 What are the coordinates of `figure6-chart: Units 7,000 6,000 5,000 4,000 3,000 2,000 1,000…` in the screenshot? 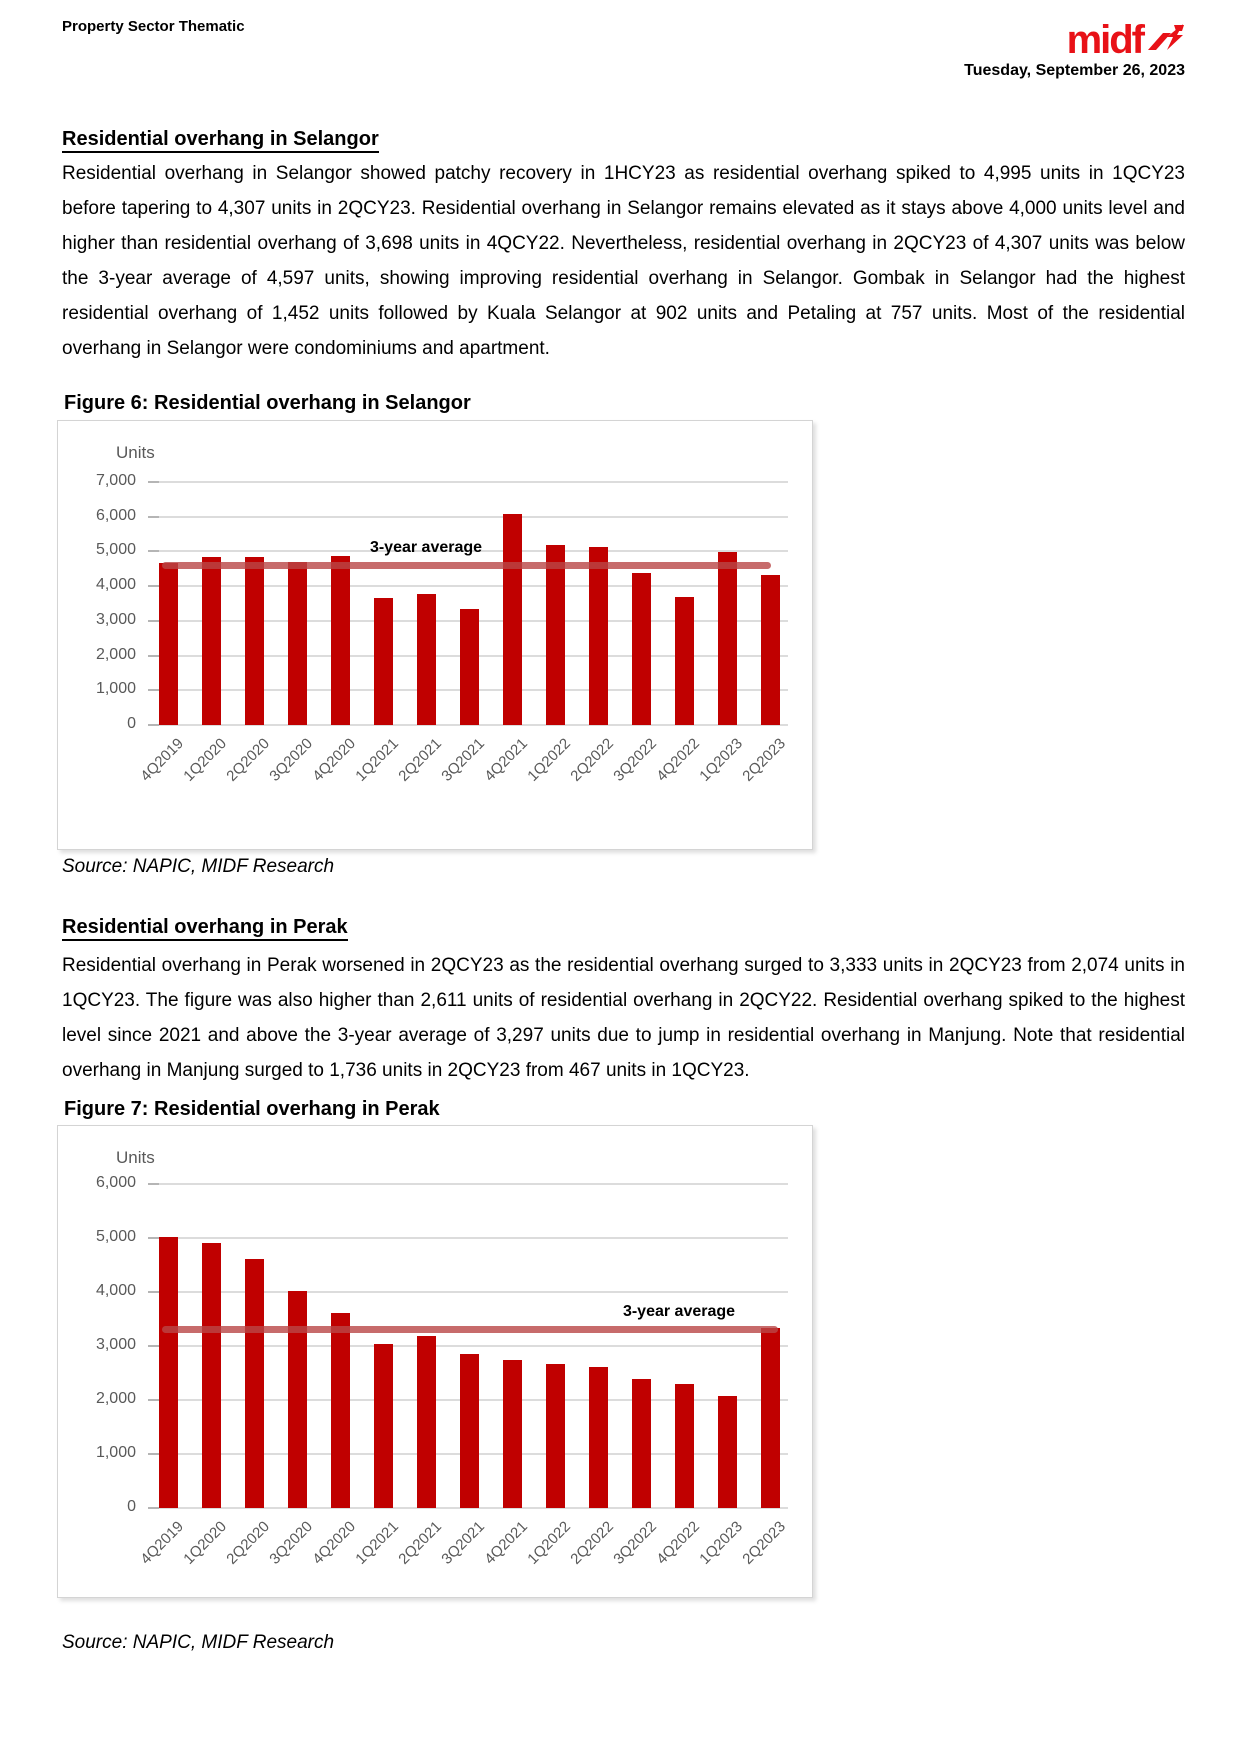 It's located at (435, 635).